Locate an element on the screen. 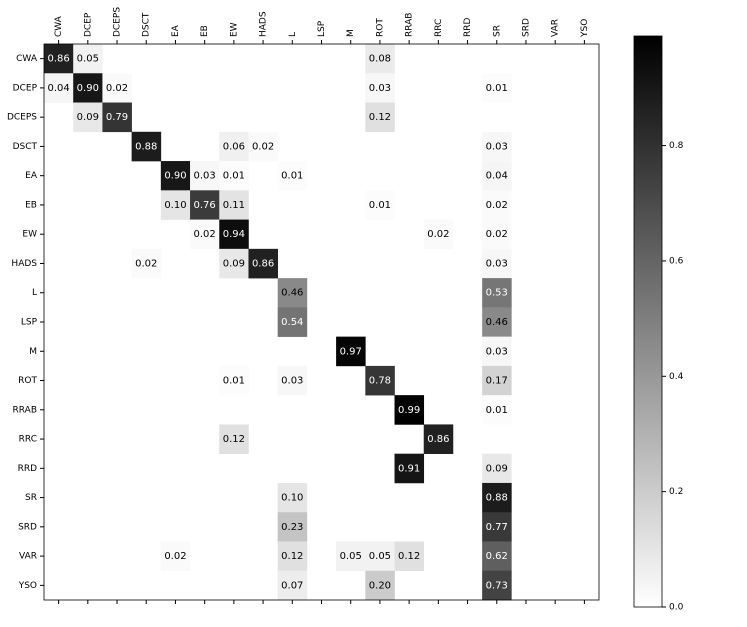 This screenshot has width=747, height=627. x-tick-label: RRC is located at coordinates (439, 28).